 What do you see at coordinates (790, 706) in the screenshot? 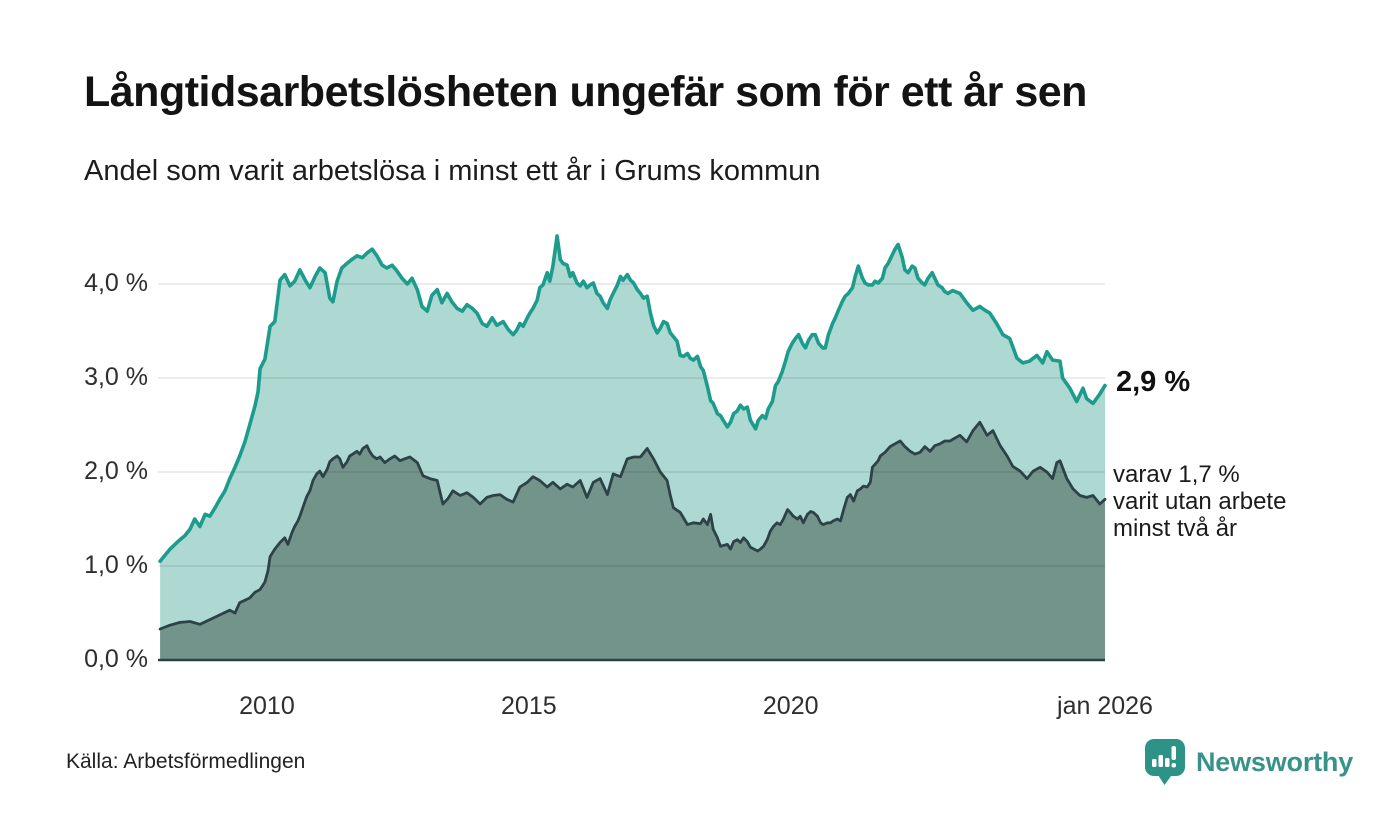
I see `x-tick-label: 2020` at bounding box center [790, 706].